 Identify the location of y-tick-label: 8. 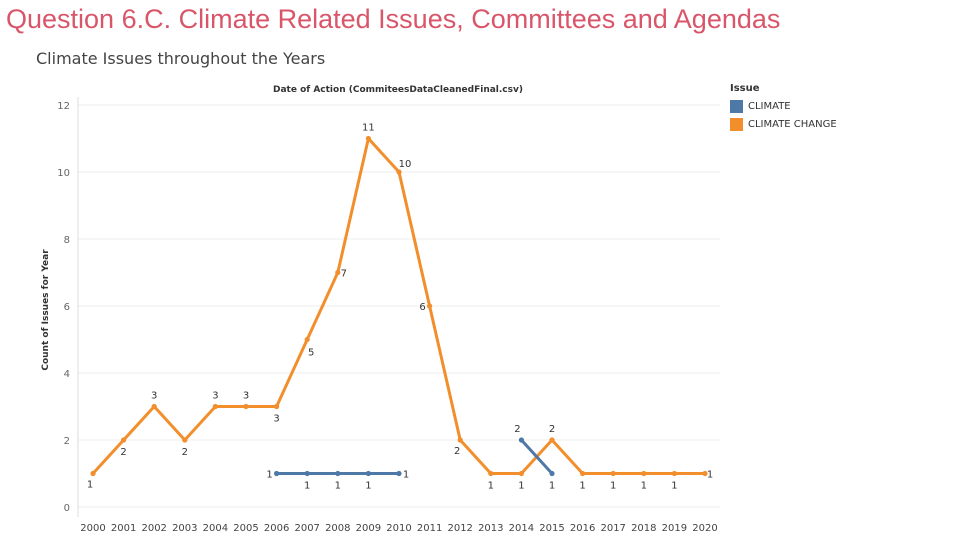
(67, 240).